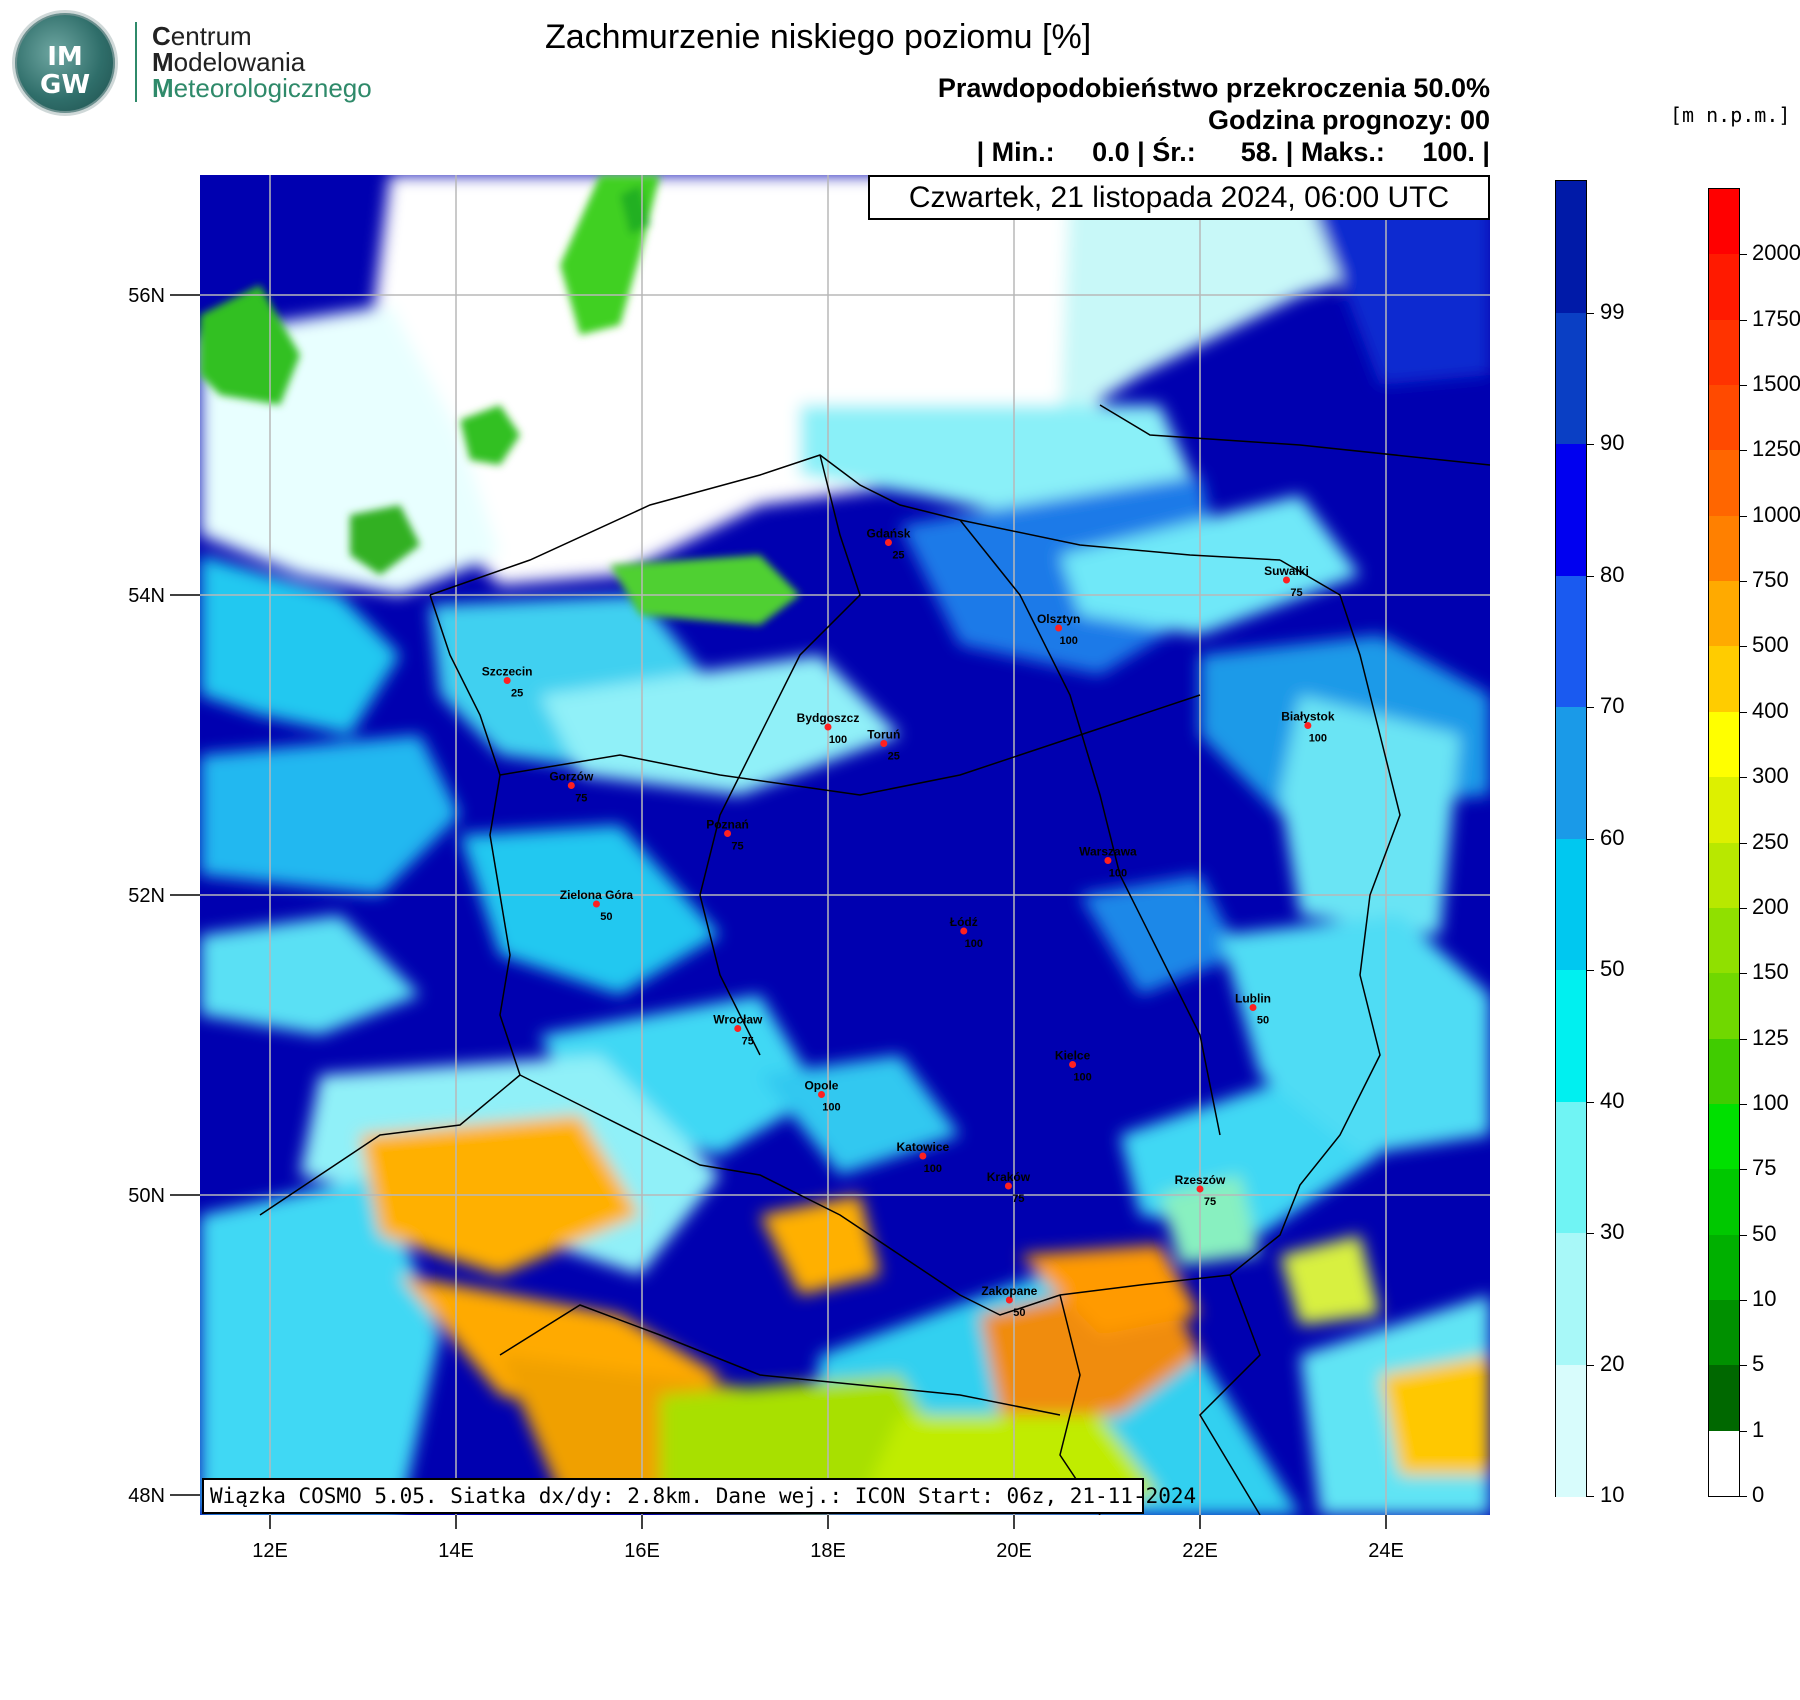  Describe the element at coordinates (1386, 1551) in the screenshot. I see `lon-label-24e: 24E` at that location.